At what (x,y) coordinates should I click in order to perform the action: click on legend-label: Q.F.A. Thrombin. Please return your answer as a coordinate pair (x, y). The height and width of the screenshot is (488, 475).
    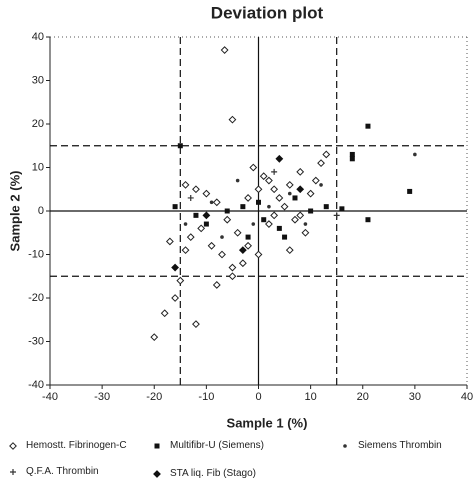
    Looking at the image, I should click on (62, 471).